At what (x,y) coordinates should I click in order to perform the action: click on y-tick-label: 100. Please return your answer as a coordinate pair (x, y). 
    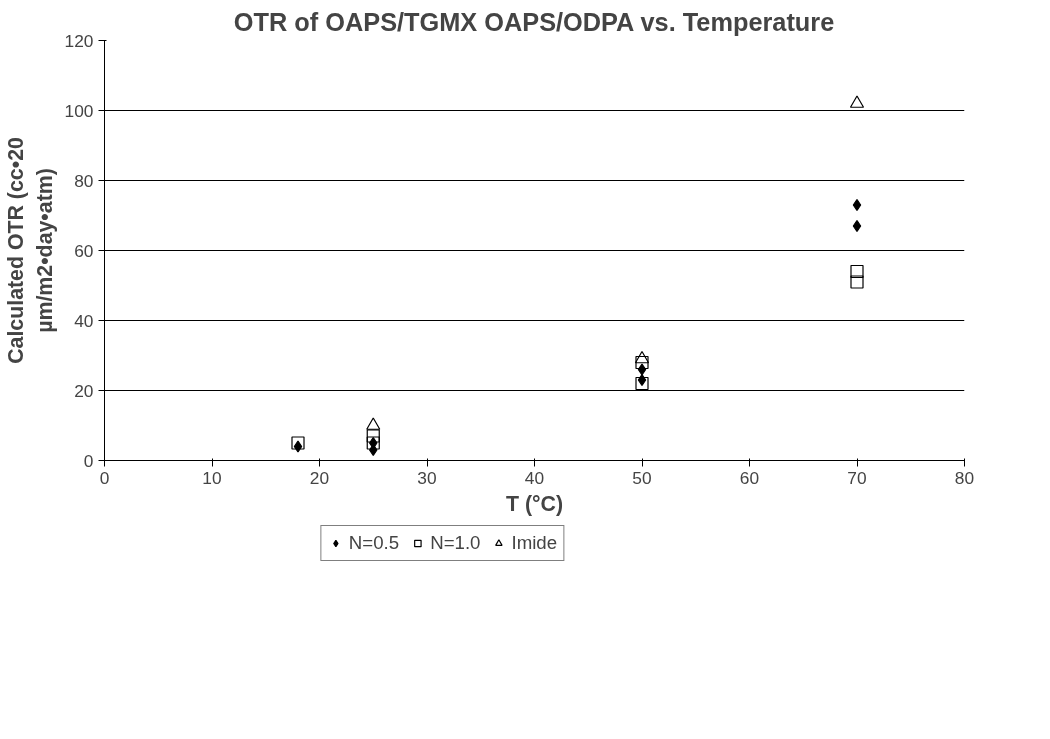
    Looking at the image, I should click on (79, 110).